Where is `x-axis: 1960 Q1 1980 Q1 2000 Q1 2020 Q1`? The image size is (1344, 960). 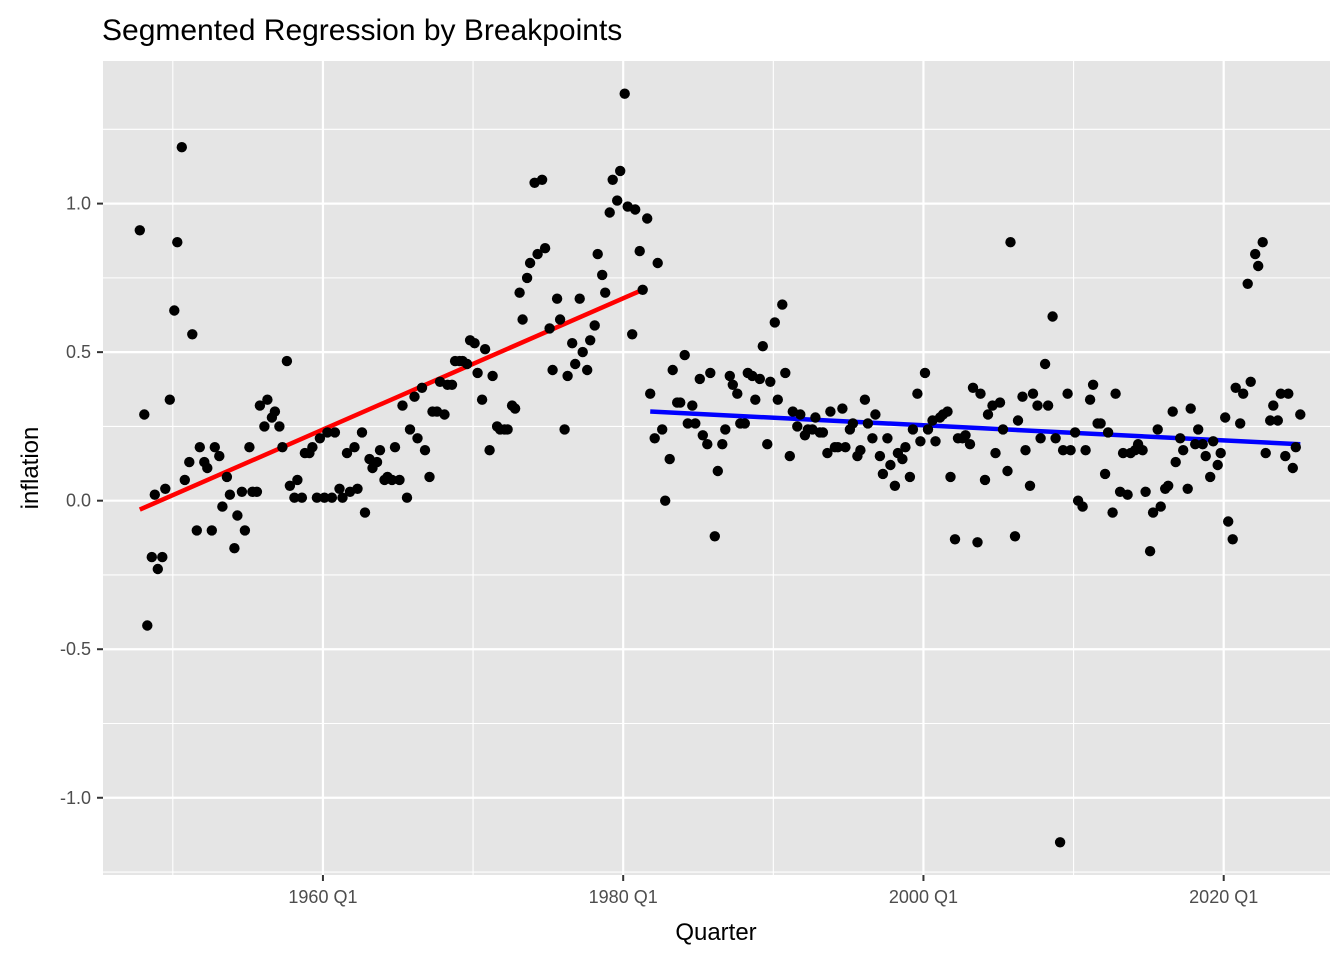 x-axis: 1960 Q1 1980 Q1 2000 Q1 2020 Q1 is located at coordinates (773, 891).